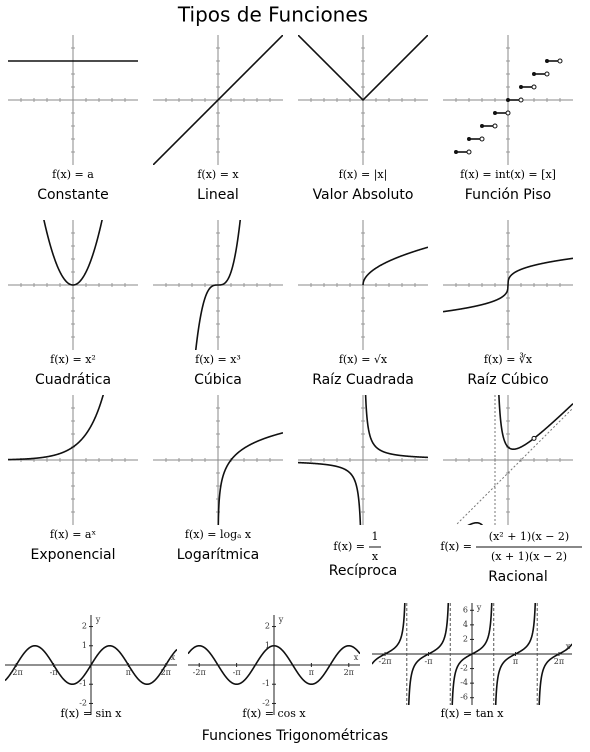  Describe the element at coordinates (529, 536) in the screenshot. I see `numerator: (x² + 1)(x − 2)` at that location.